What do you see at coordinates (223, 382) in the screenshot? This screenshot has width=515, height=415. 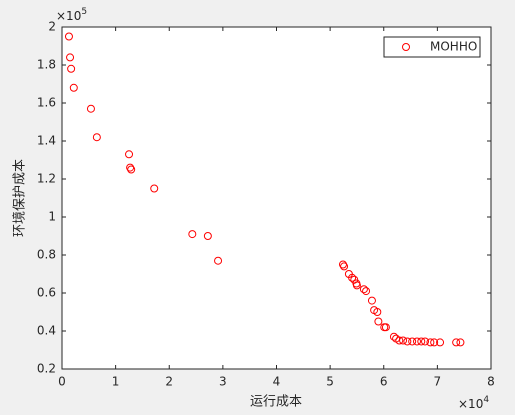 I see `x-tick-label: 3` at bounding box center [223, 382].